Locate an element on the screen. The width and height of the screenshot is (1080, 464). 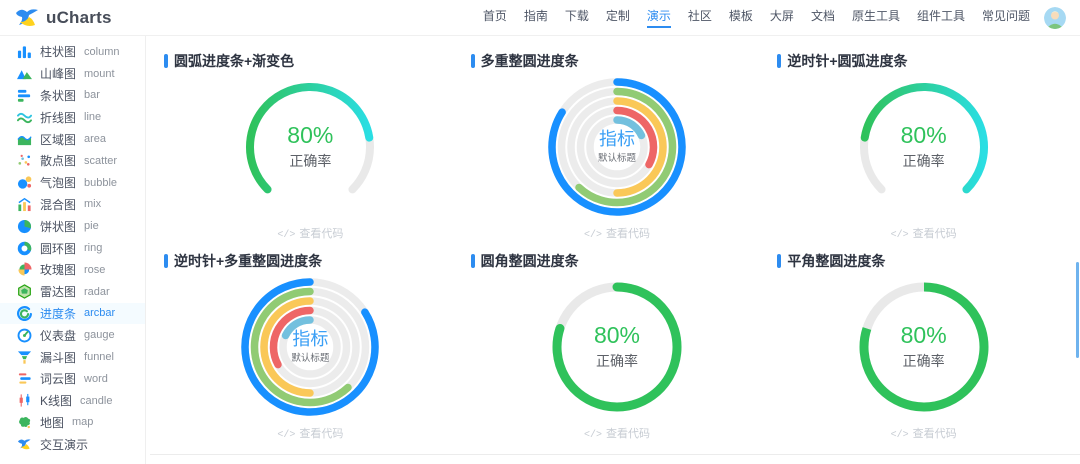
nav-item-template: 模板 is located at coordinates (740, 16).